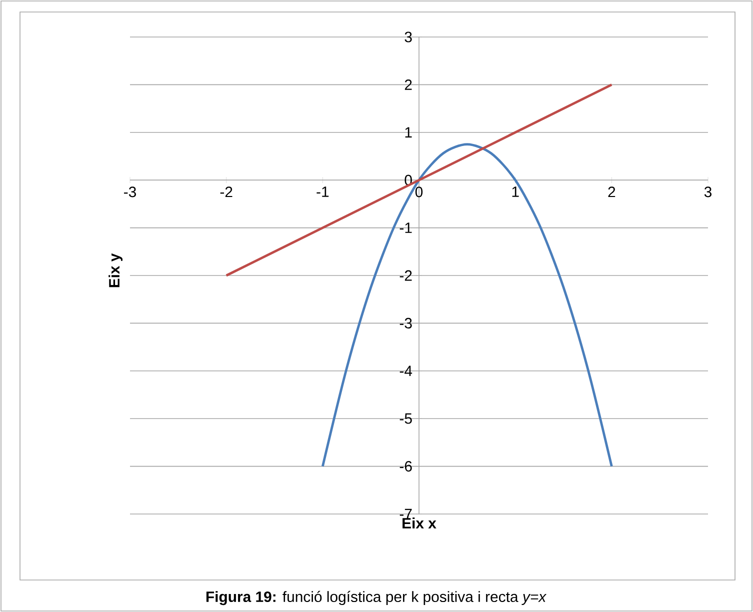 The width and height of the screenshot is (753, 612). Describe the element at coordinates (406, 227) in the screenshot. I see `y-tick-label: -1` at that location.